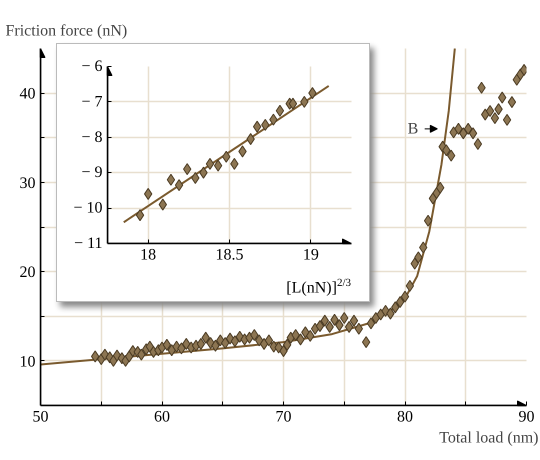 The height and width of the screenshot is (460, 540). What do you see at coordinates (92, 137) in the screenshot?
I see `y-tick-label: − 8` at bounding box center [92, 137].